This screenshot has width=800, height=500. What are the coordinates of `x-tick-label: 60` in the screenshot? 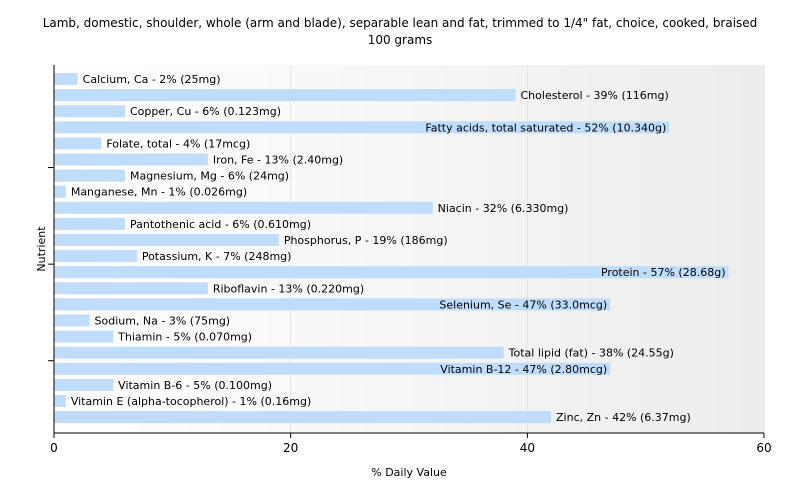 It's located at (763, 448).